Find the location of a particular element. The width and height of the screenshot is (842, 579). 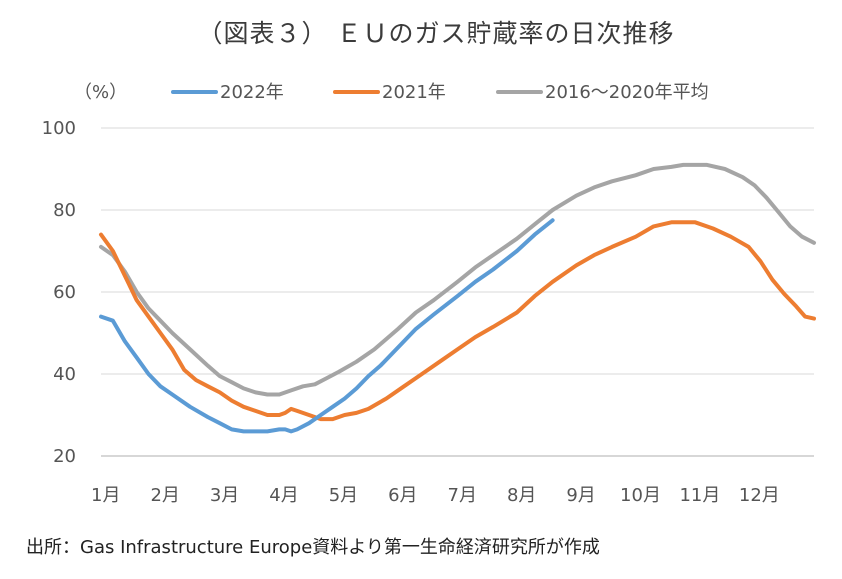

y-tick-label: 80 is located at coordinates (64, 210).